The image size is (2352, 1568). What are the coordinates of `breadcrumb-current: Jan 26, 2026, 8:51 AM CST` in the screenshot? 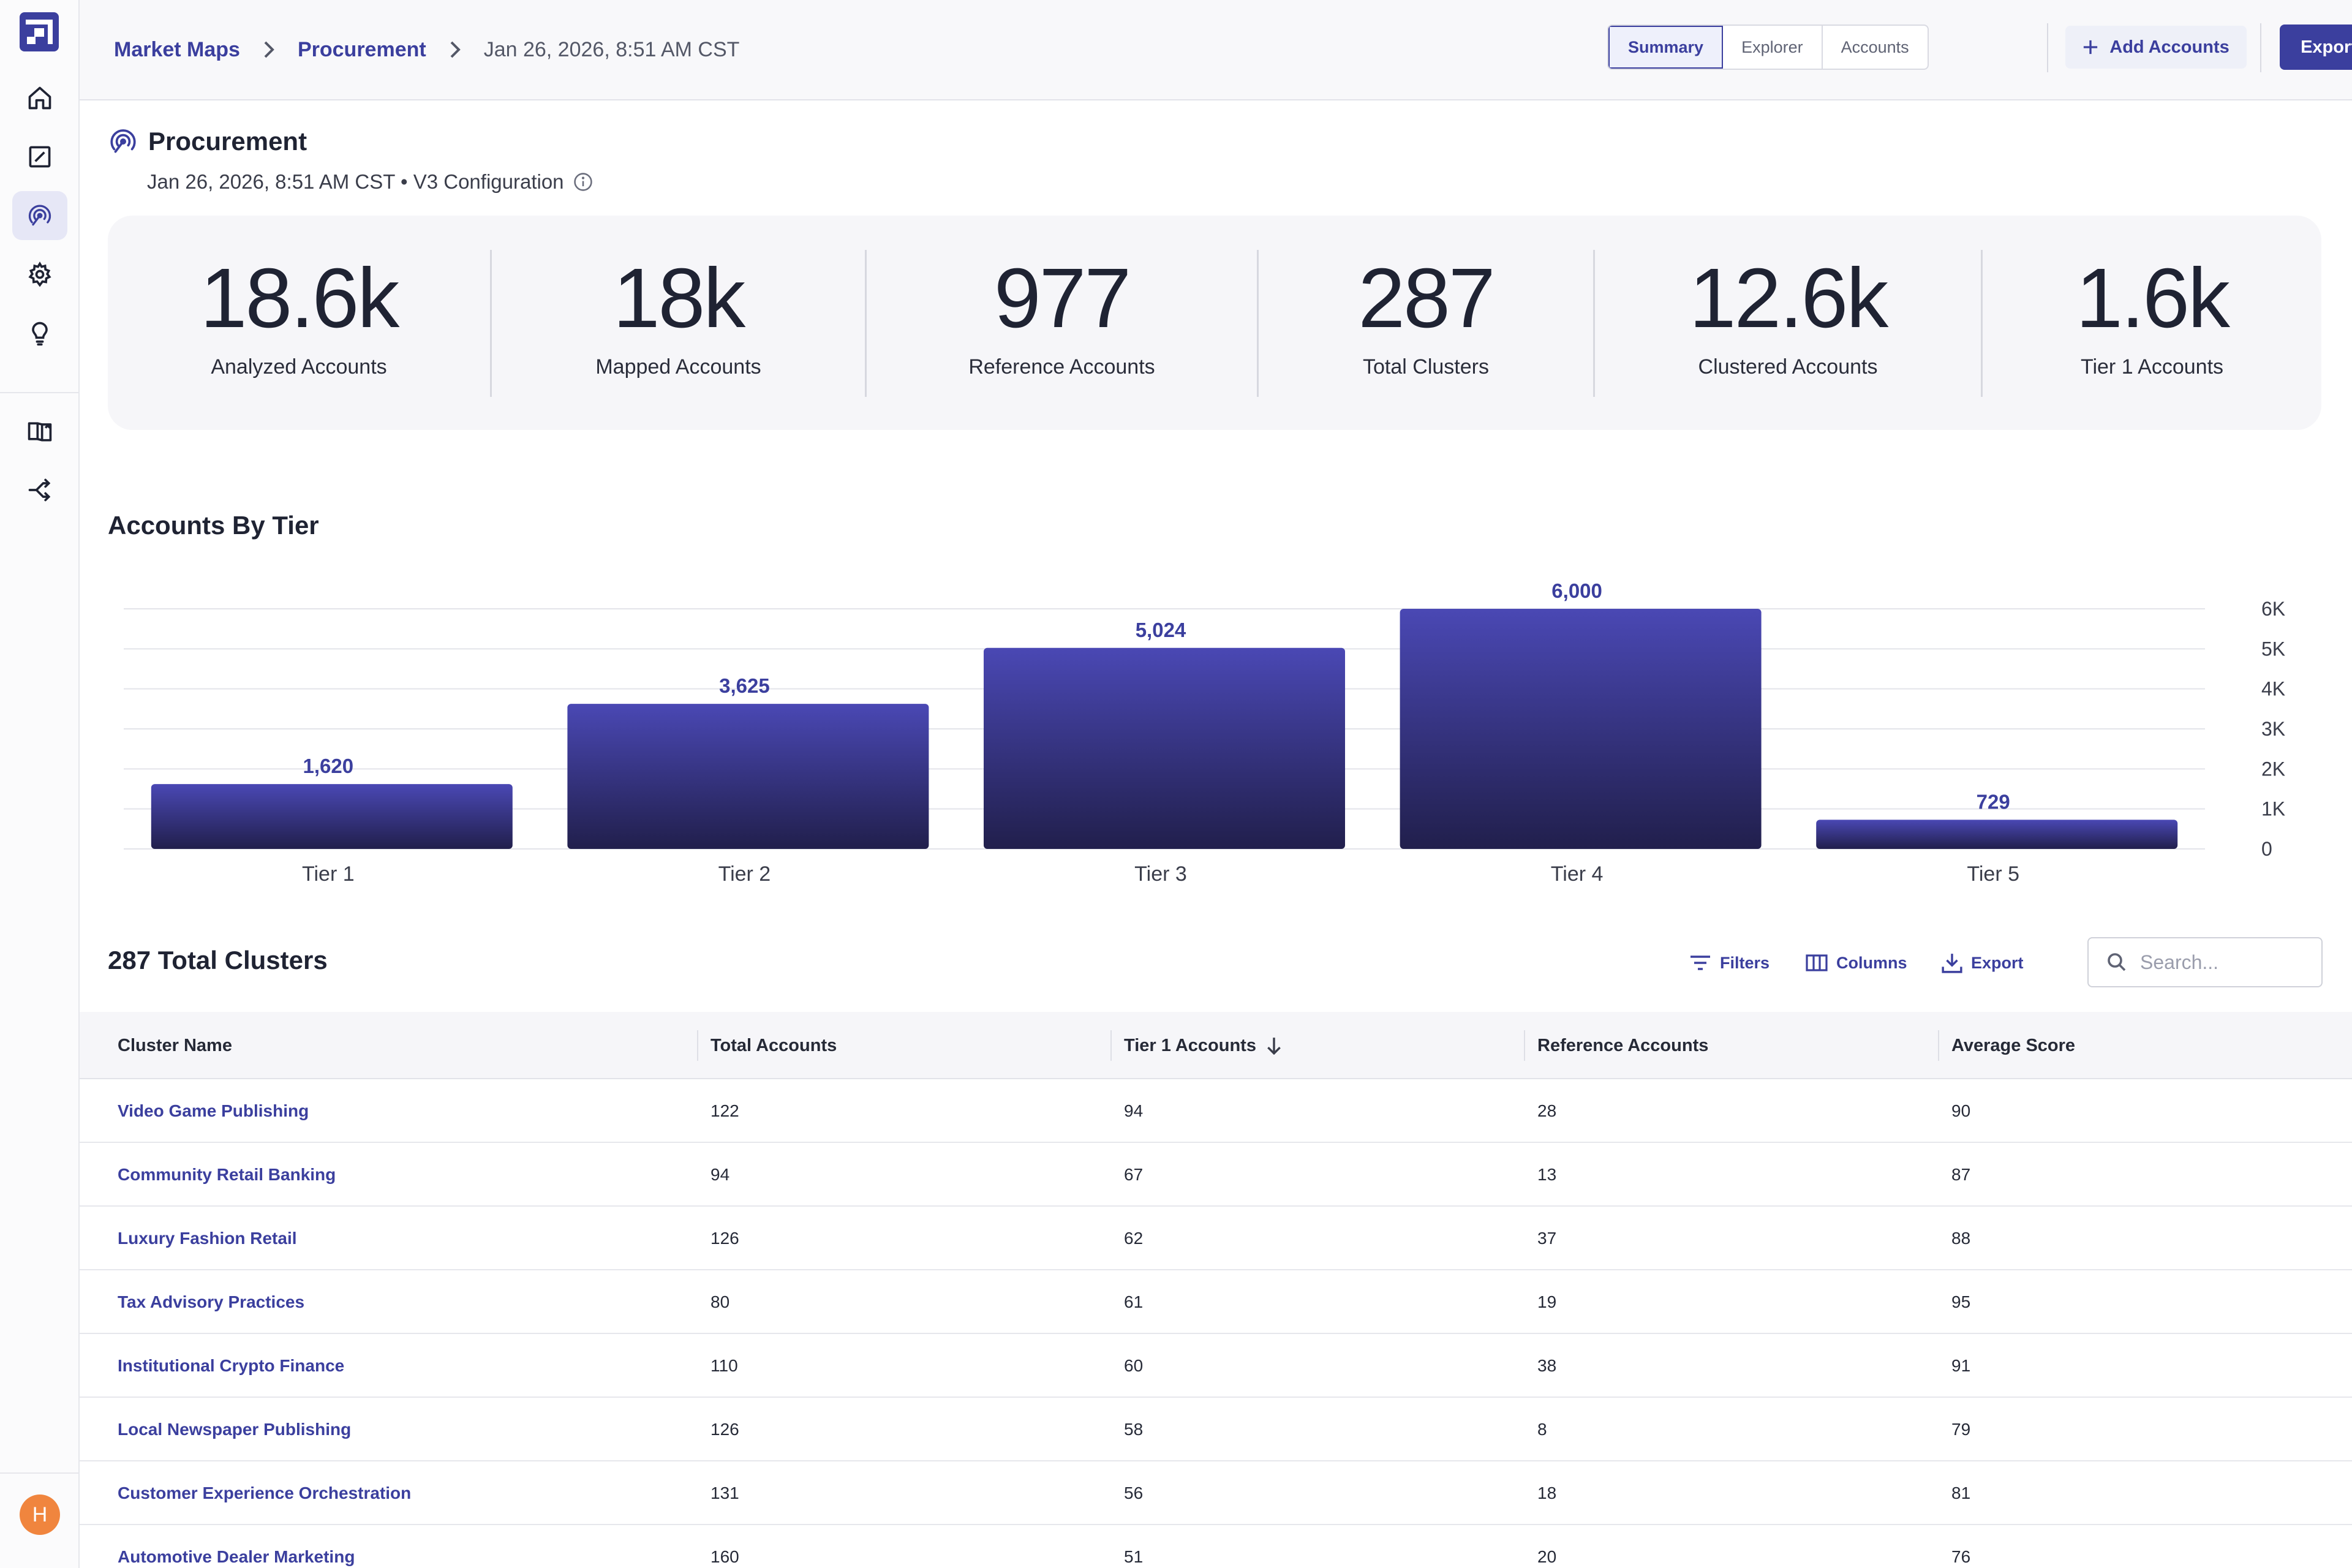 It's located at (612, 49).